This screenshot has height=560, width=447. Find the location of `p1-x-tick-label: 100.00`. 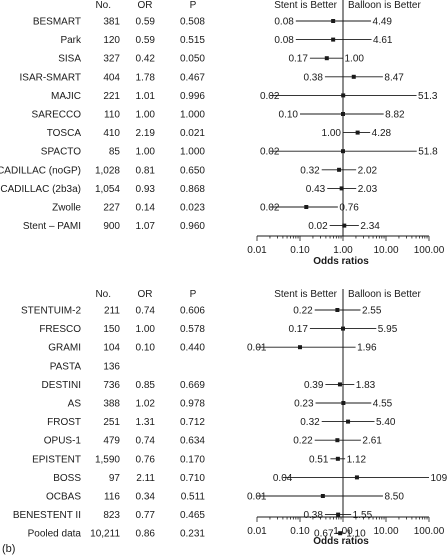

p1-x-tick-label: 100.00 is located at coordinates (429, 250).